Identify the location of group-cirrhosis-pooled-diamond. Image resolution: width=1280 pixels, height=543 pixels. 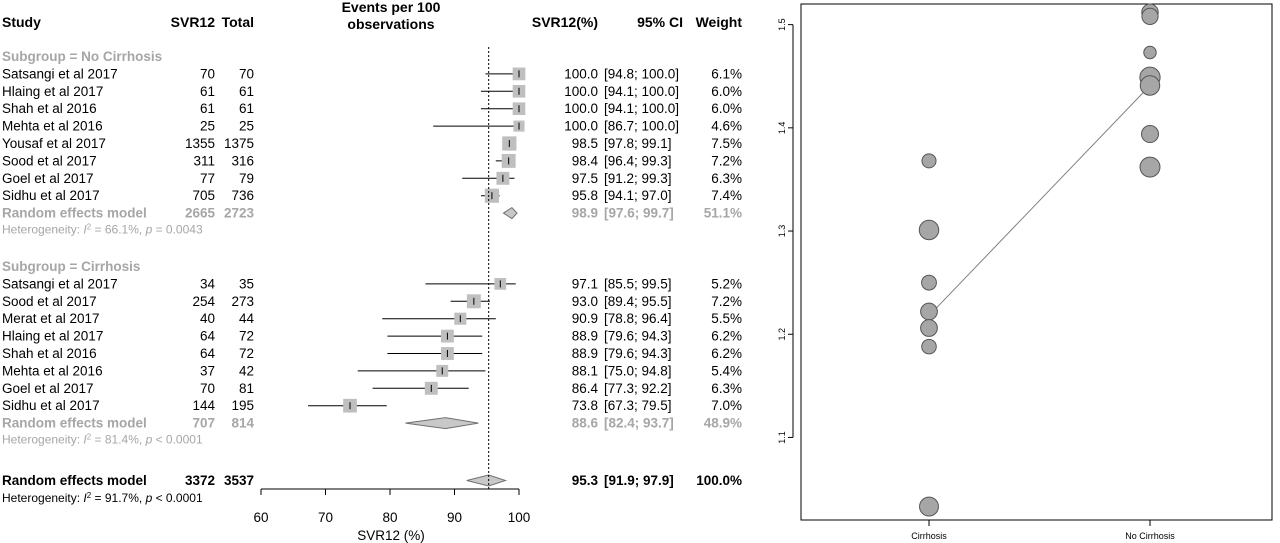
(442, 423).